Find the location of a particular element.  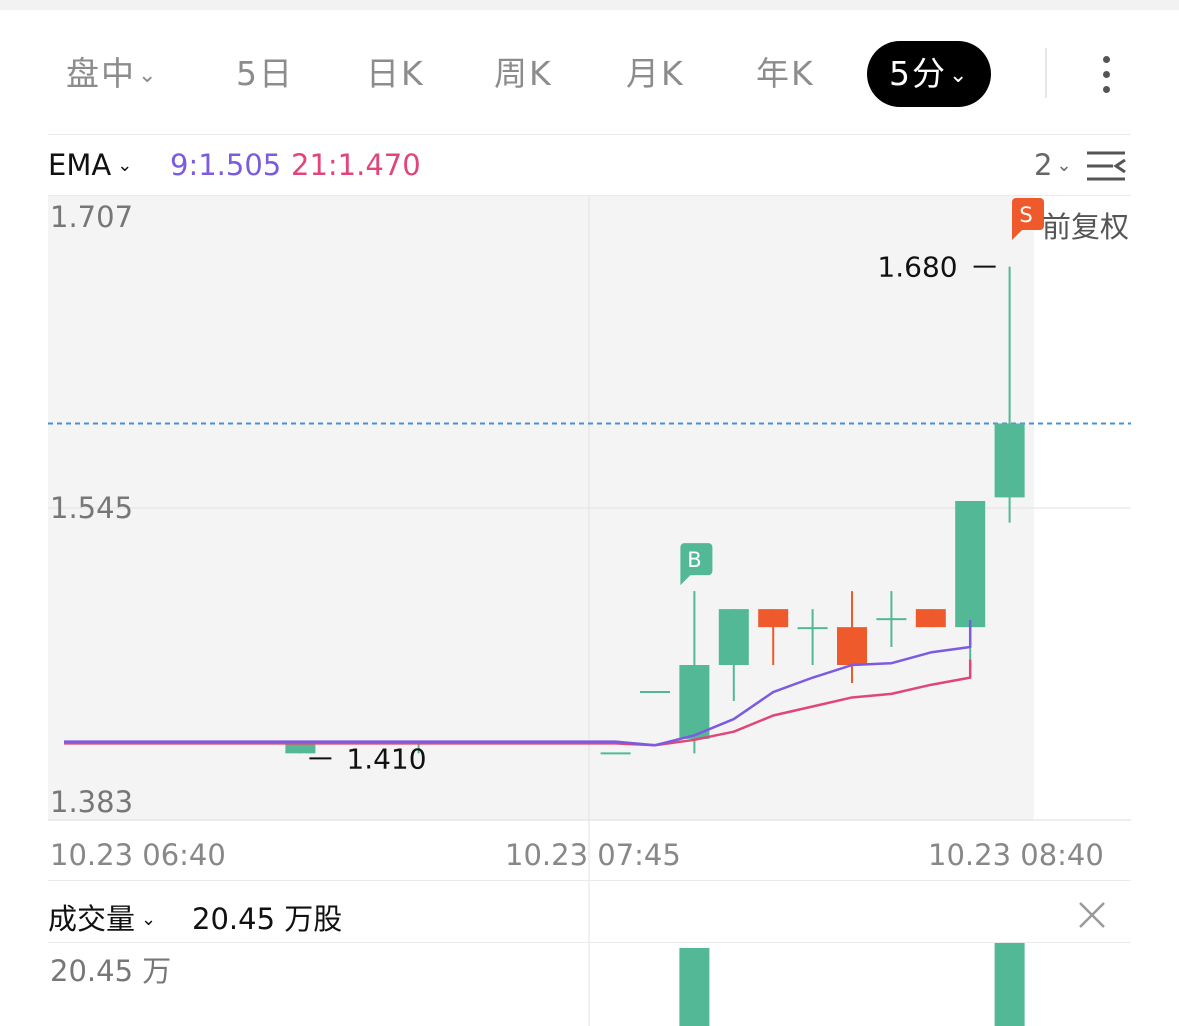

y-axis-label: 1.545 is located at coordinates (92, 508).